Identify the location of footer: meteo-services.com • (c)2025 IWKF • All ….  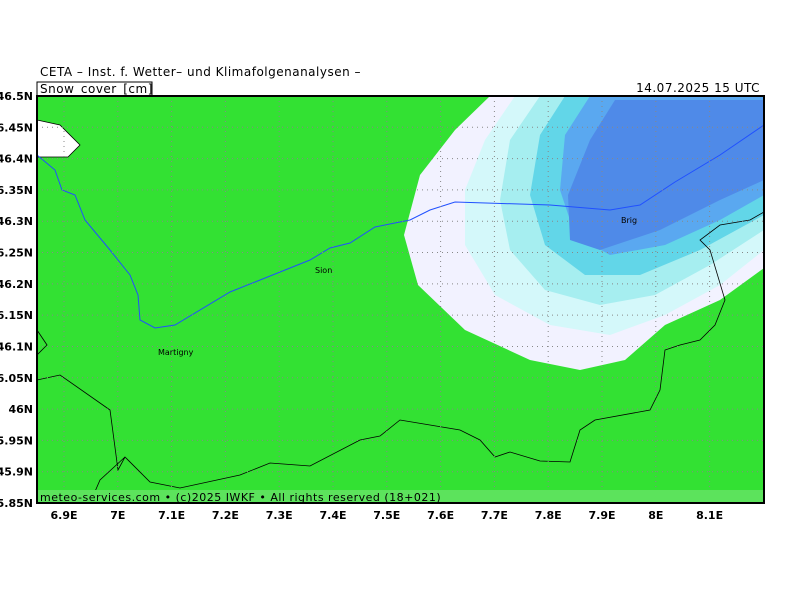
(240, 497).